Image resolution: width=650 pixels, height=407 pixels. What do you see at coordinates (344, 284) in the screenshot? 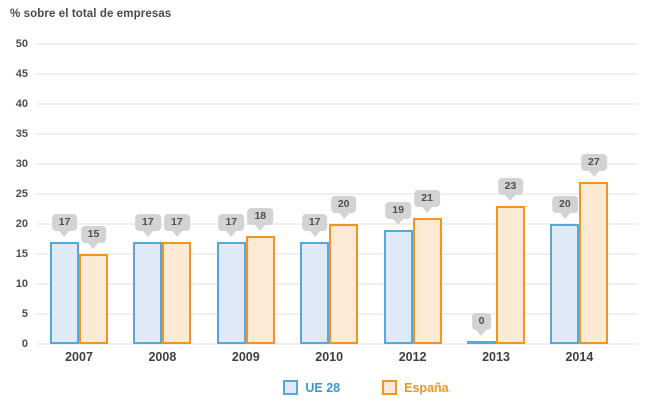
I see `bar-espa-a-2010` at bounding box center [344, 284].